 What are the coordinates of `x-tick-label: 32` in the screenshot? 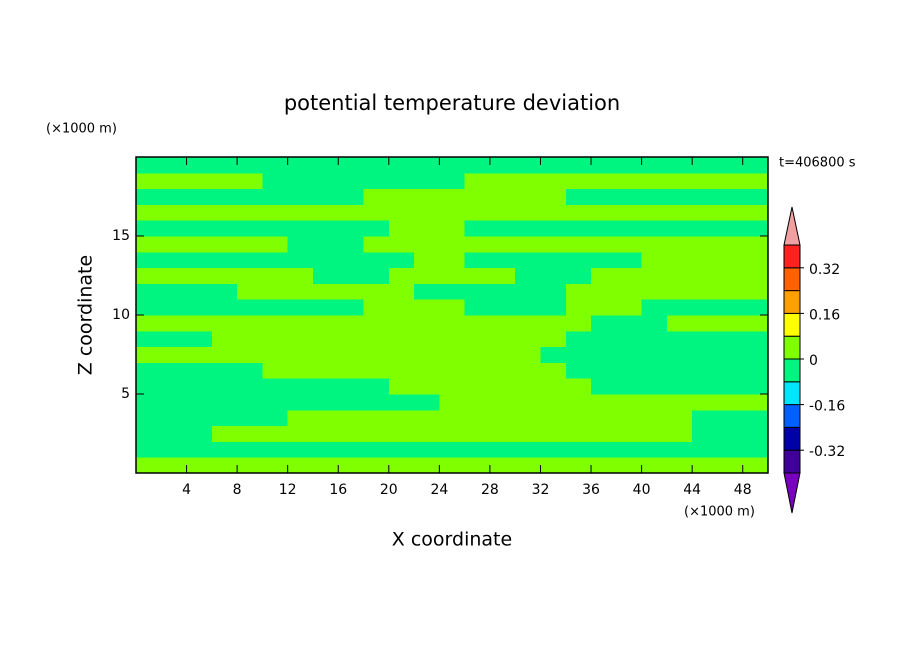 It's located at (541, 490).